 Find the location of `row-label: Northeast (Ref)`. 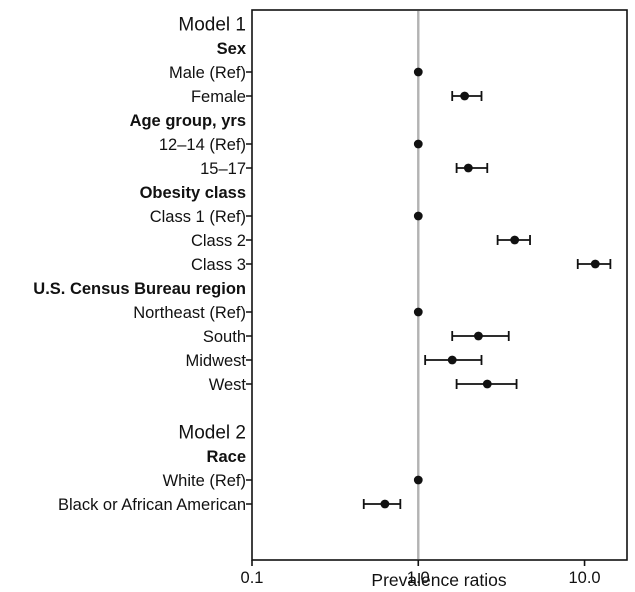

row-label: Northeast (Ref) is located at coordinates (189, 313).